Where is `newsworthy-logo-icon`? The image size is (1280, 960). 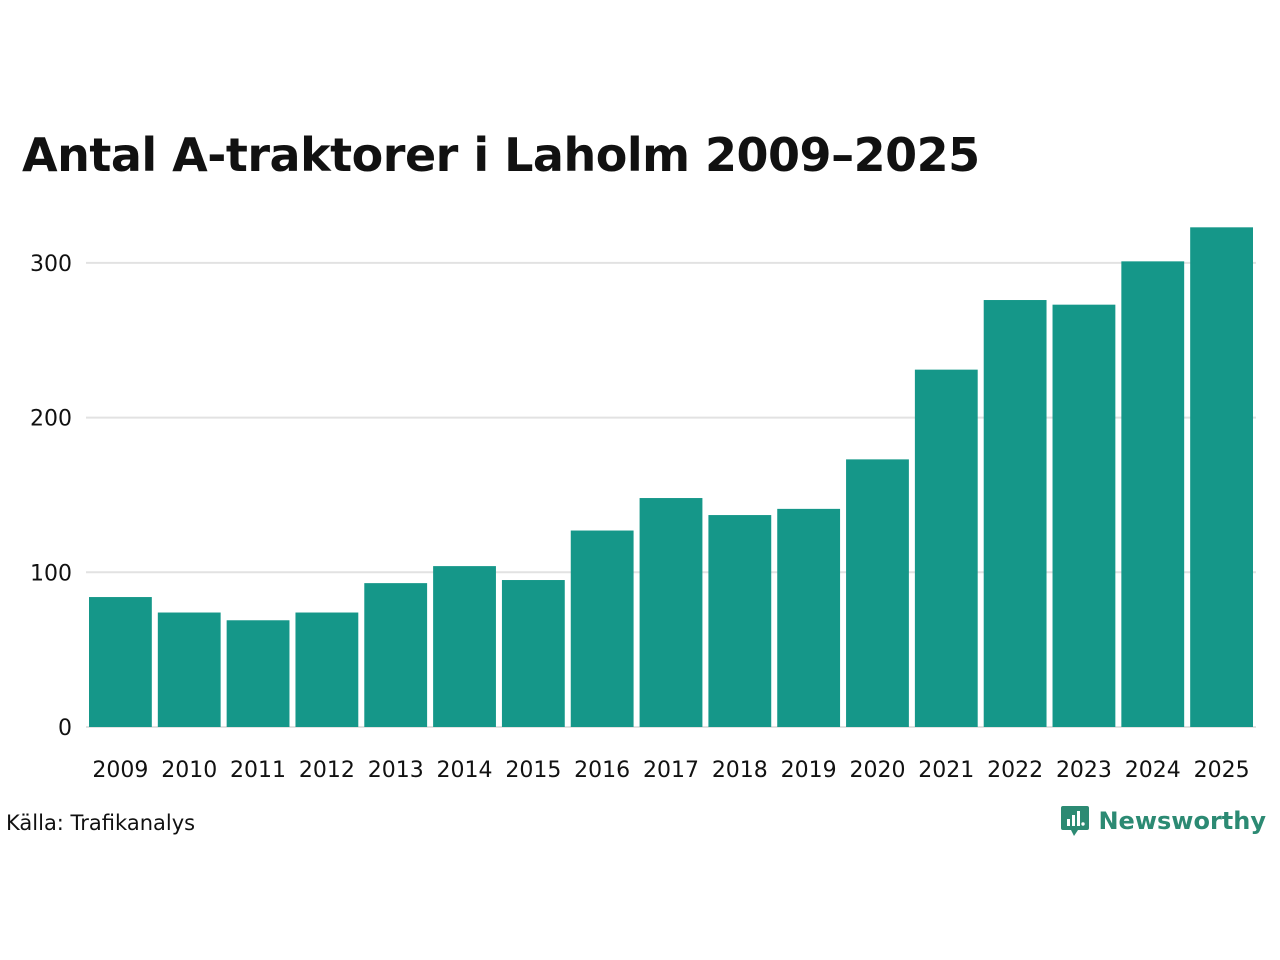 newsworthy-logo-icon is located at coordinates (1075, 821).